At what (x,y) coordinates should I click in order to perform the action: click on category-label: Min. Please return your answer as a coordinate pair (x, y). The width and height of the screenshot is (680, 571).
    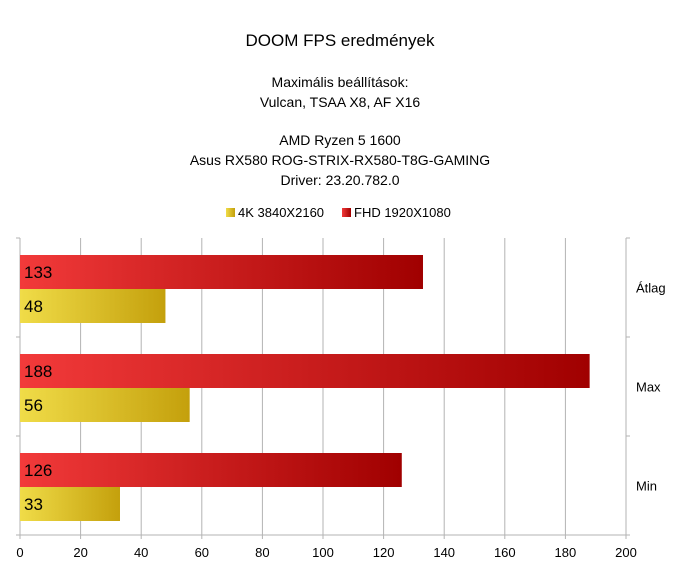
    Looking at the image, I should click on (646, 486).